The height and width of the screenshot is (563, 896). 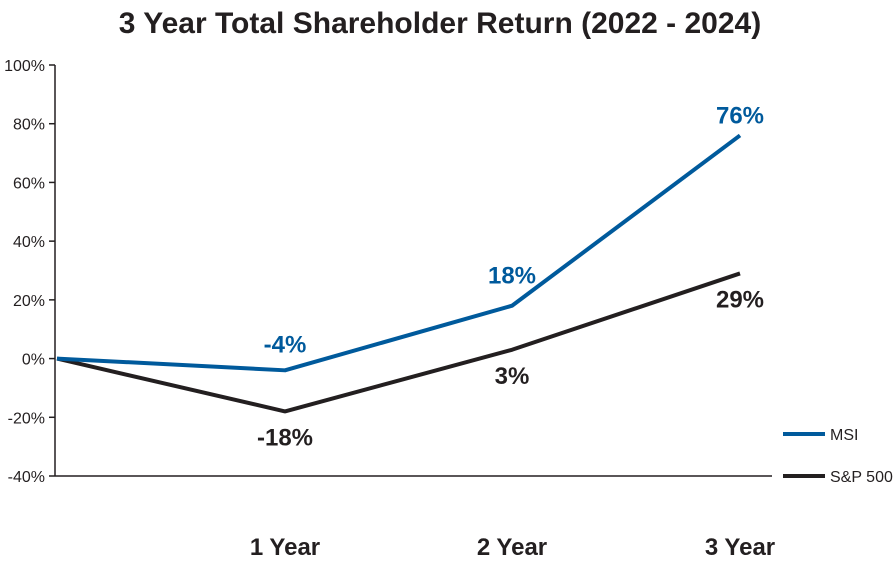 I want to click on data-label: -4%, so click(x=285, y=344).